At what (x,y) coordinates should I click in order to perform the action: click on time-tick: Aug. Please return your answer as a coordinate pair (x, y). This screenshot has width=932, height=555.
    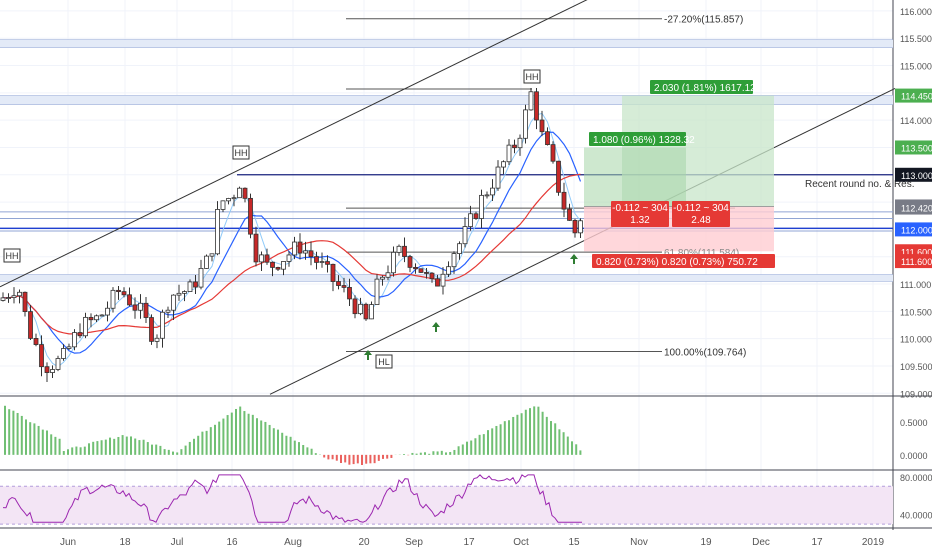
    Looking at the image, I should click on (293, 542).